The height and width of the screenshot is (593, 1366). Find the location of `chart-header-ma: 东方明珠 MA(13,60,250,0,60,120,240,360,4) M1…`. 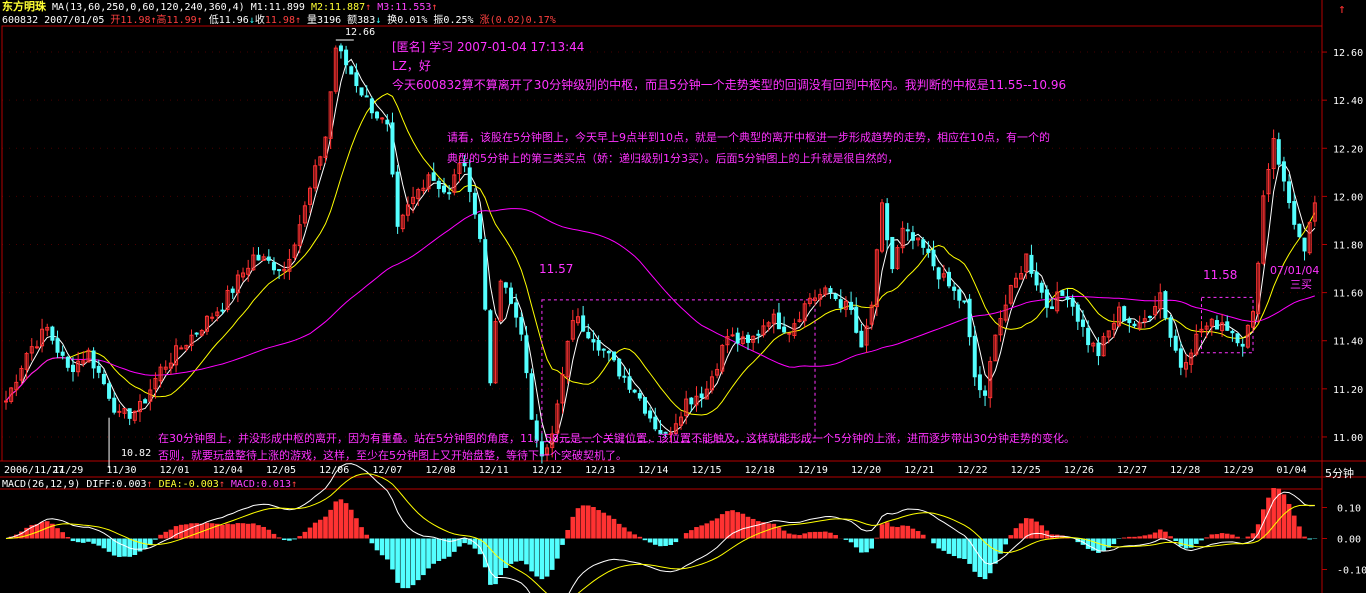

chart-header-ma: 东方明珠 MA(13,60,250,0,60,120,240,360,4) M1… is located at coordinates (220, 7).